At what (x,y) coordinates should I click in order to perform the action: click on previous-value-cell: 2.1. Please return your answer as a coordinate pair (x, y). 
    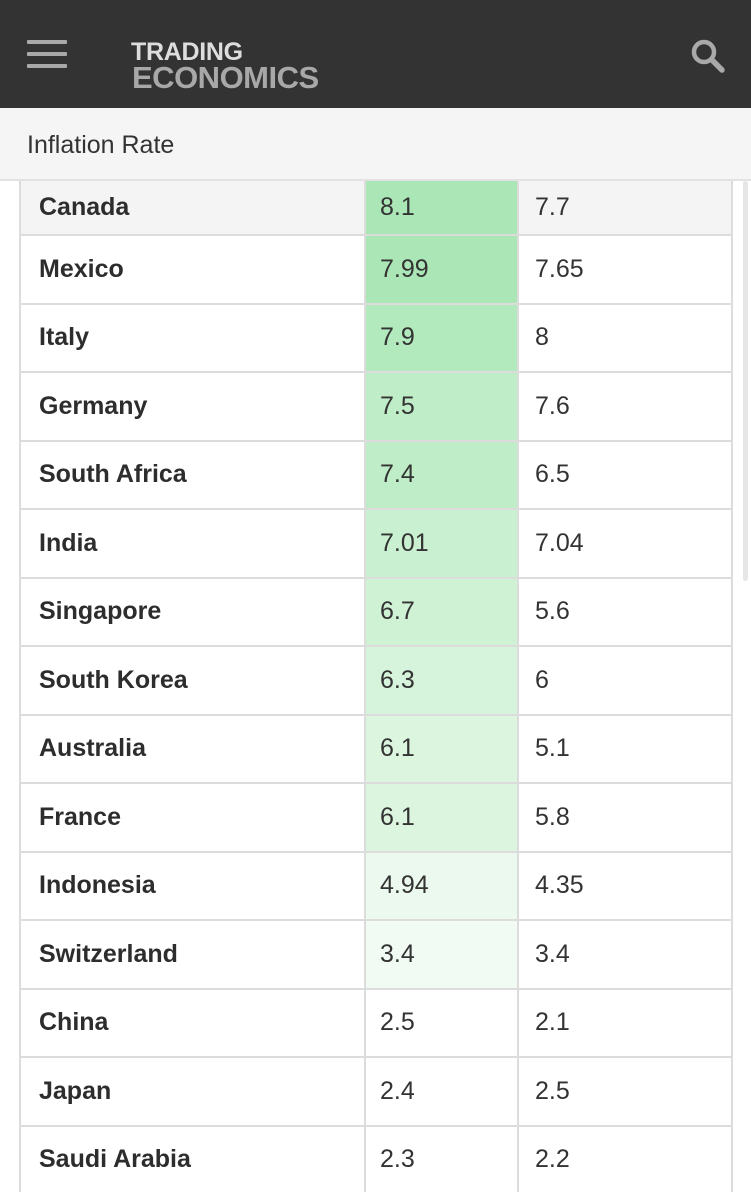
    Looking at the image, I should click on (552, 1022).